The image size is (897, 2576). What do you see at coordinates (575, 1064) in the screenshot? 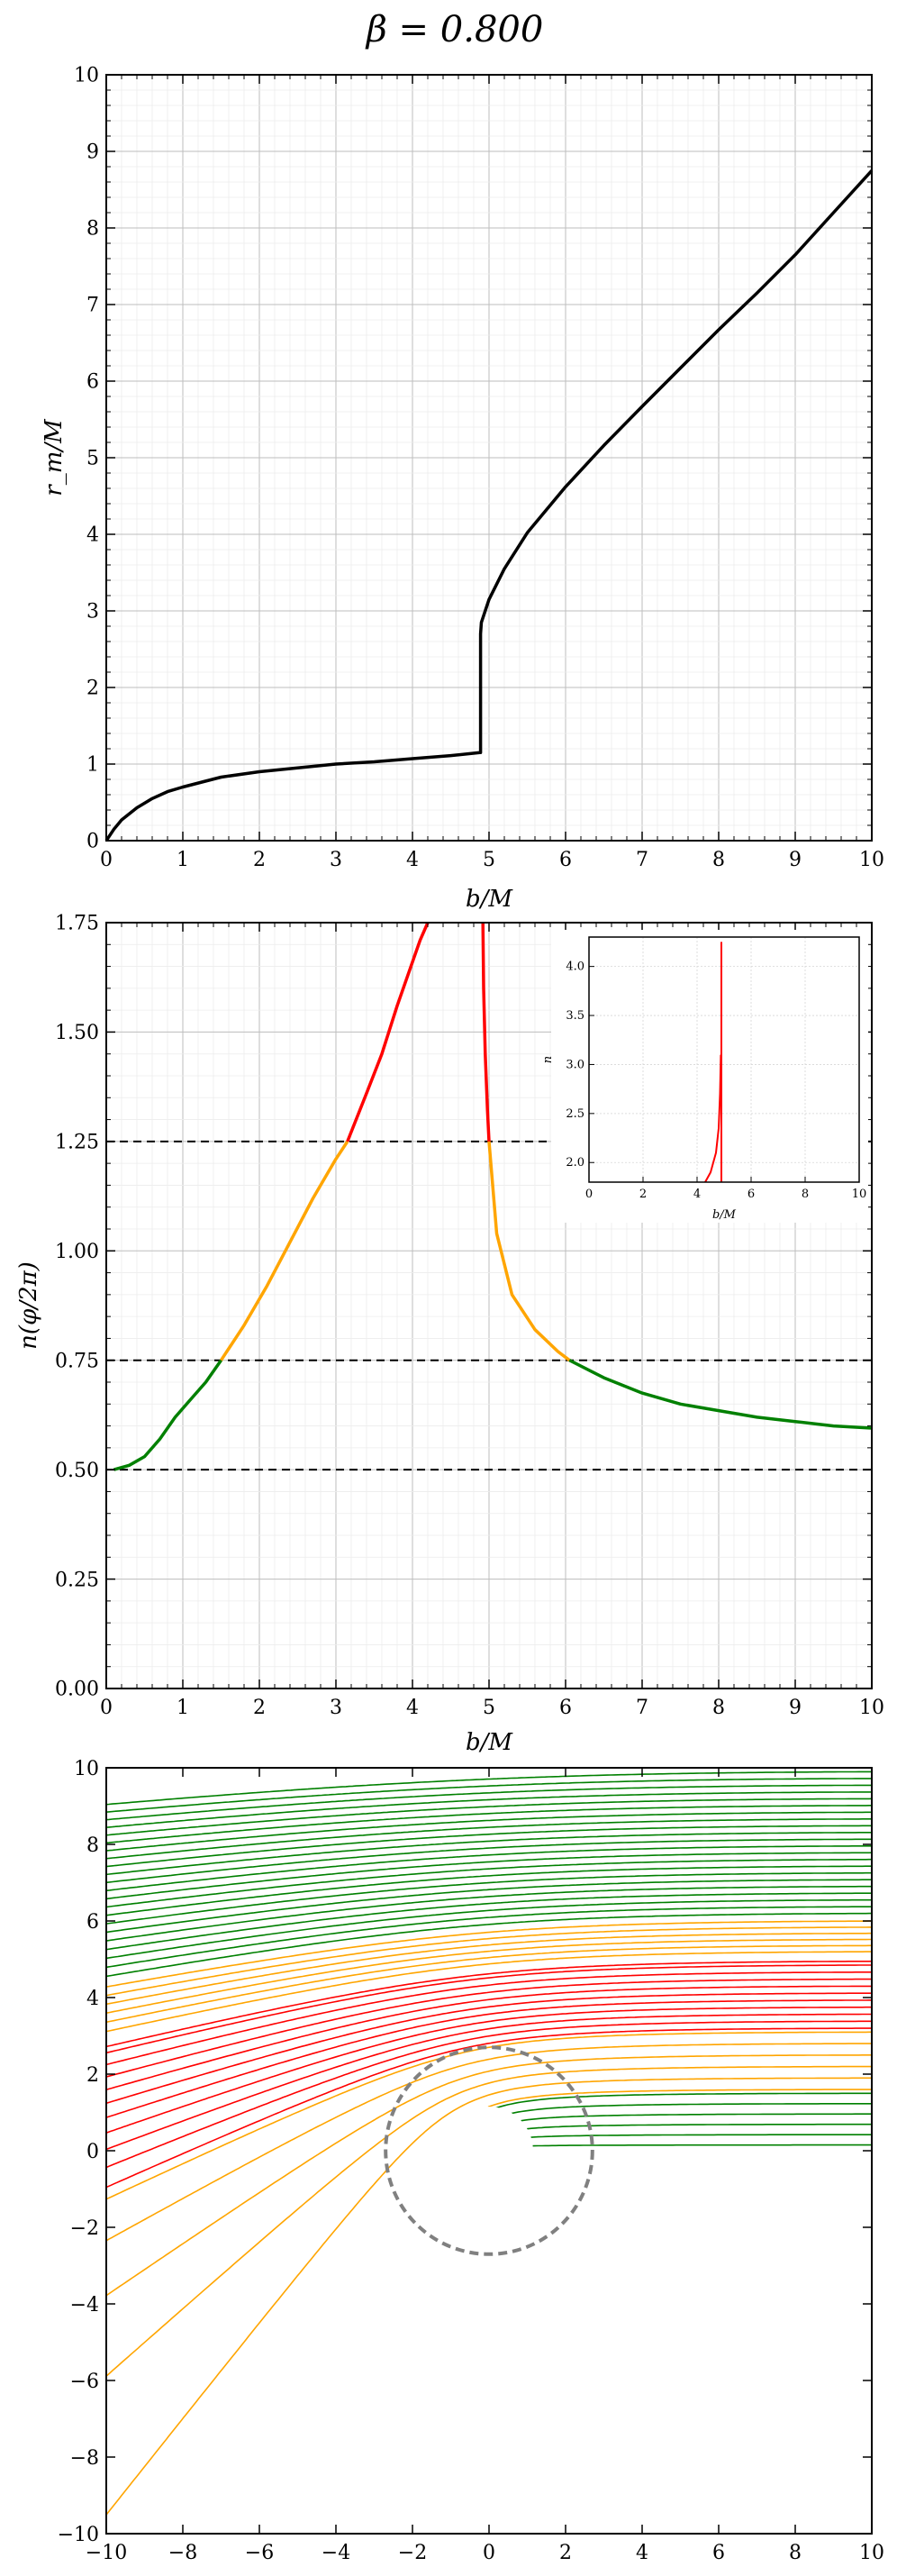
I see `inset-y-tick-label: 3.0` at bounding box center [575, 1064].